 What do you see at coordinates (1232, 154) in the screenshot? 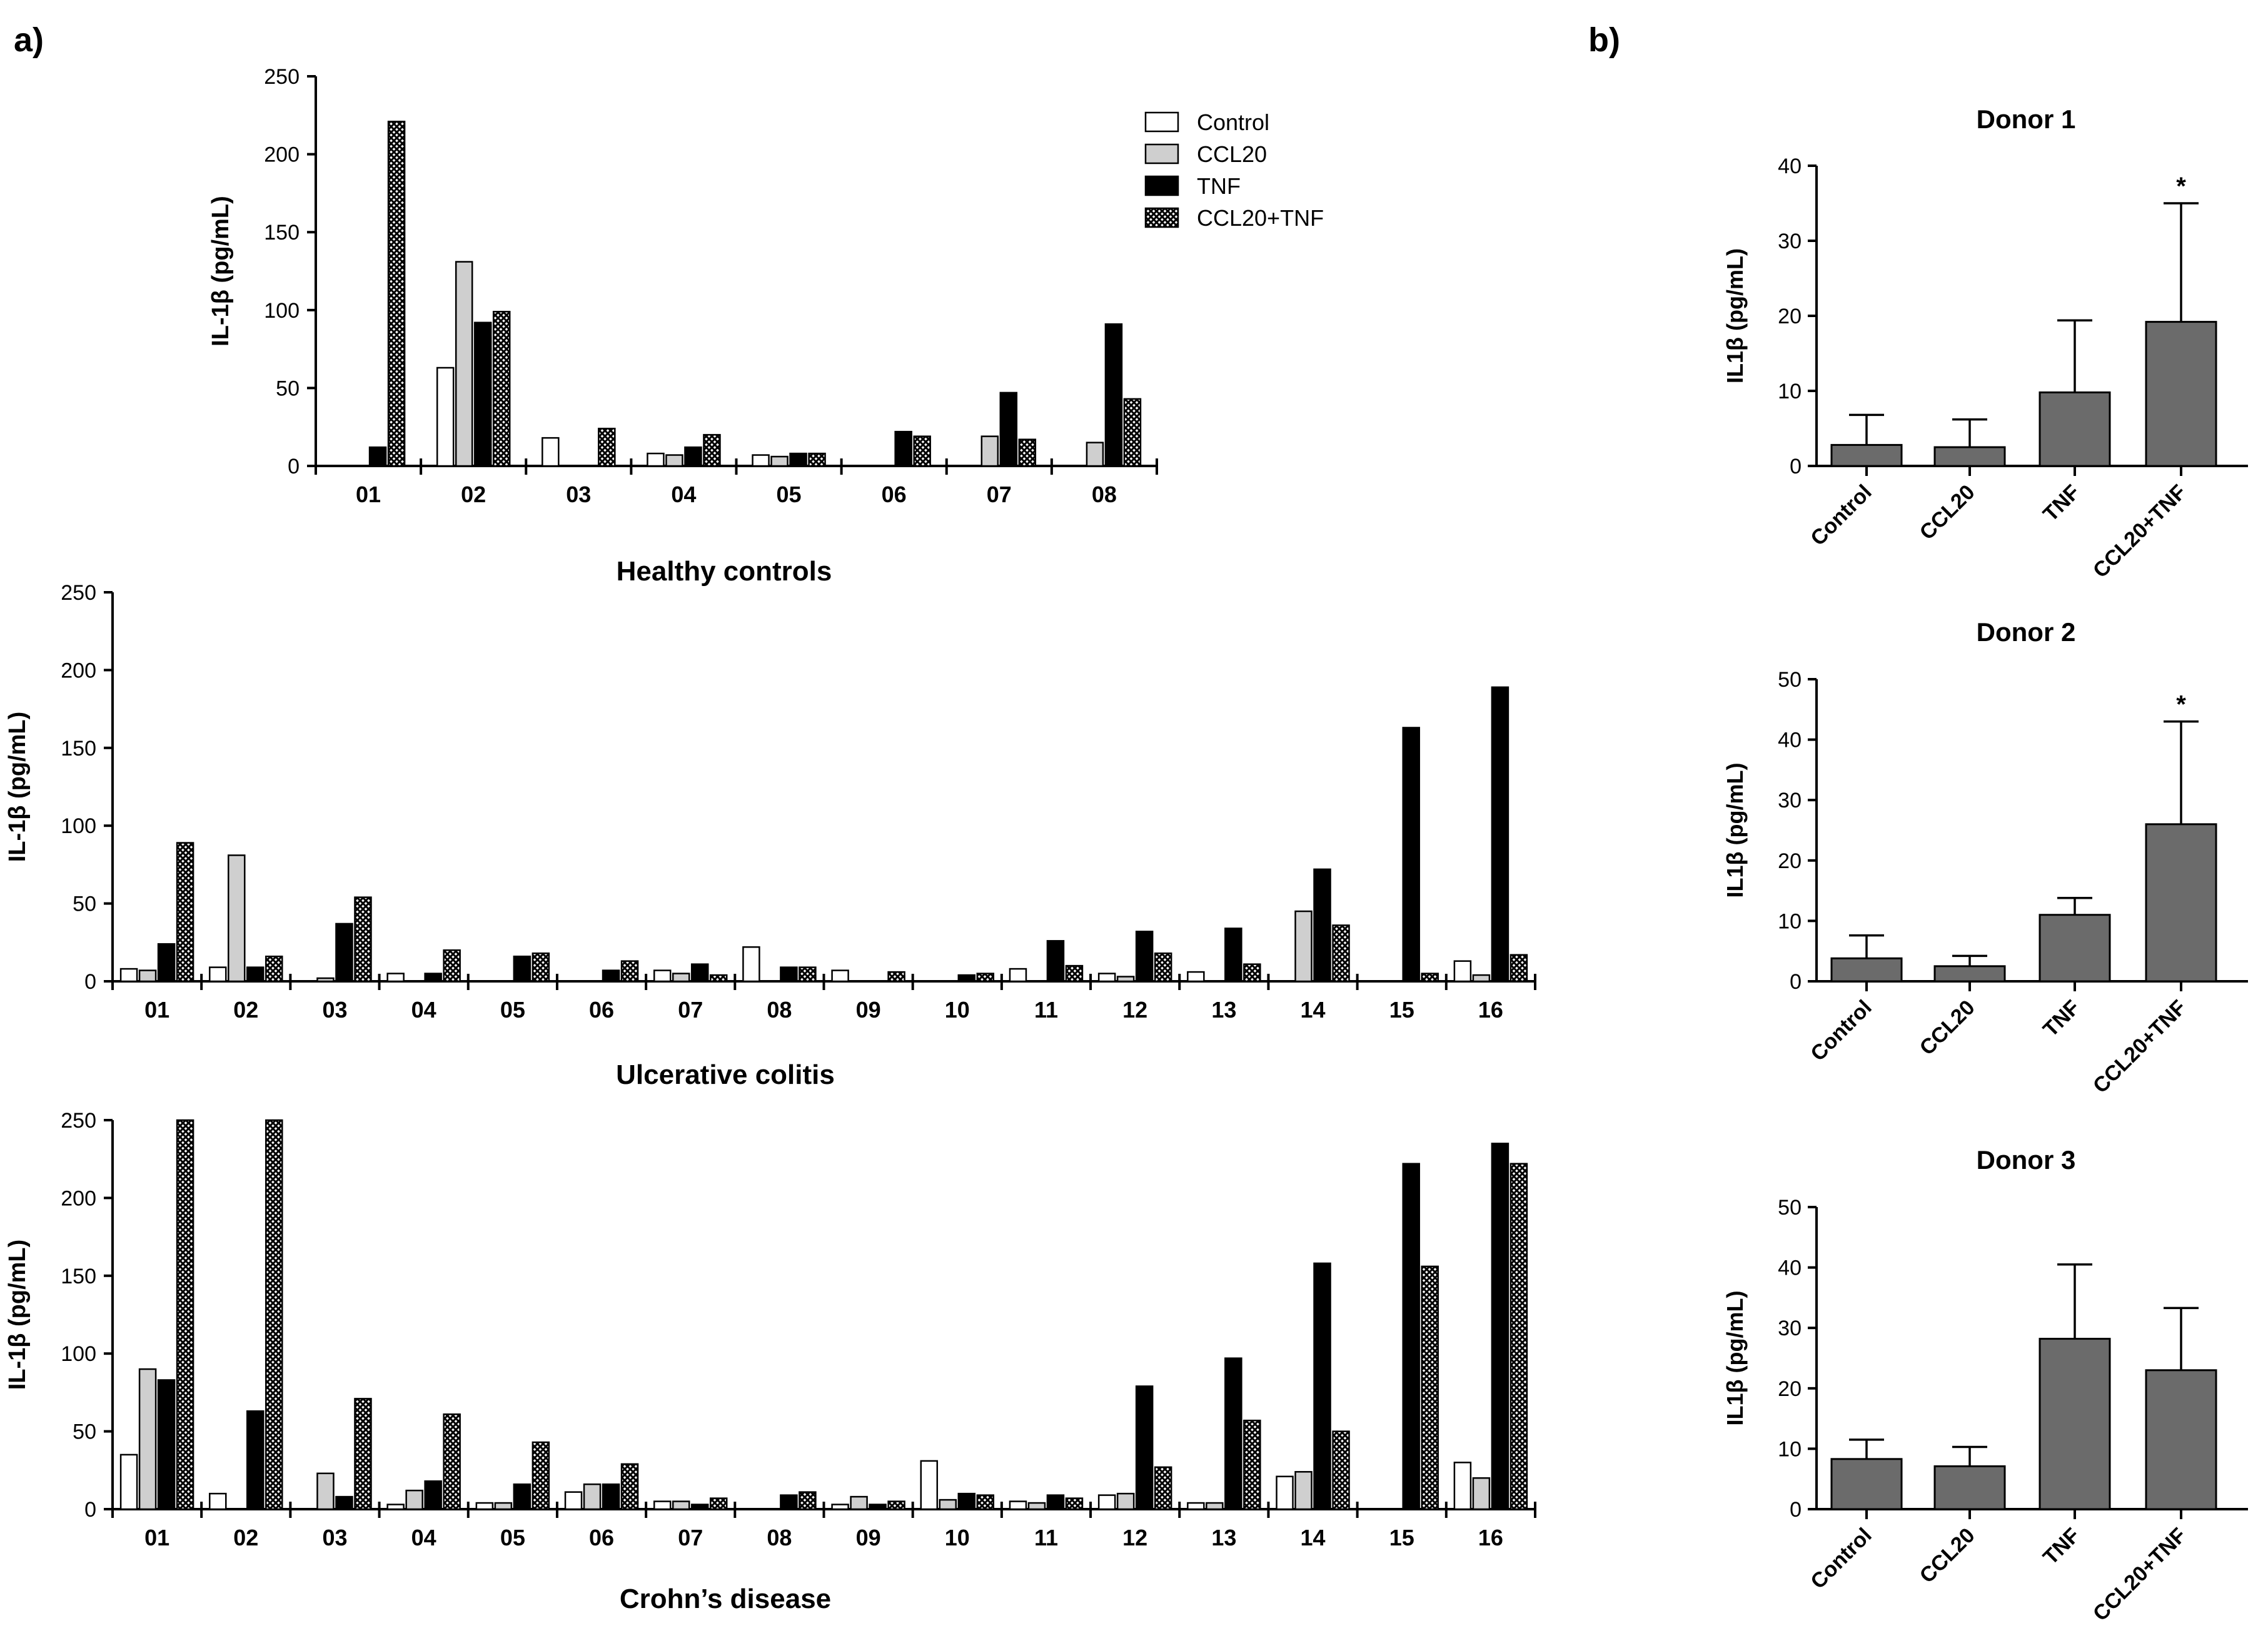
I see `legend-label: CCL20` at bounding box center [1232, 154].